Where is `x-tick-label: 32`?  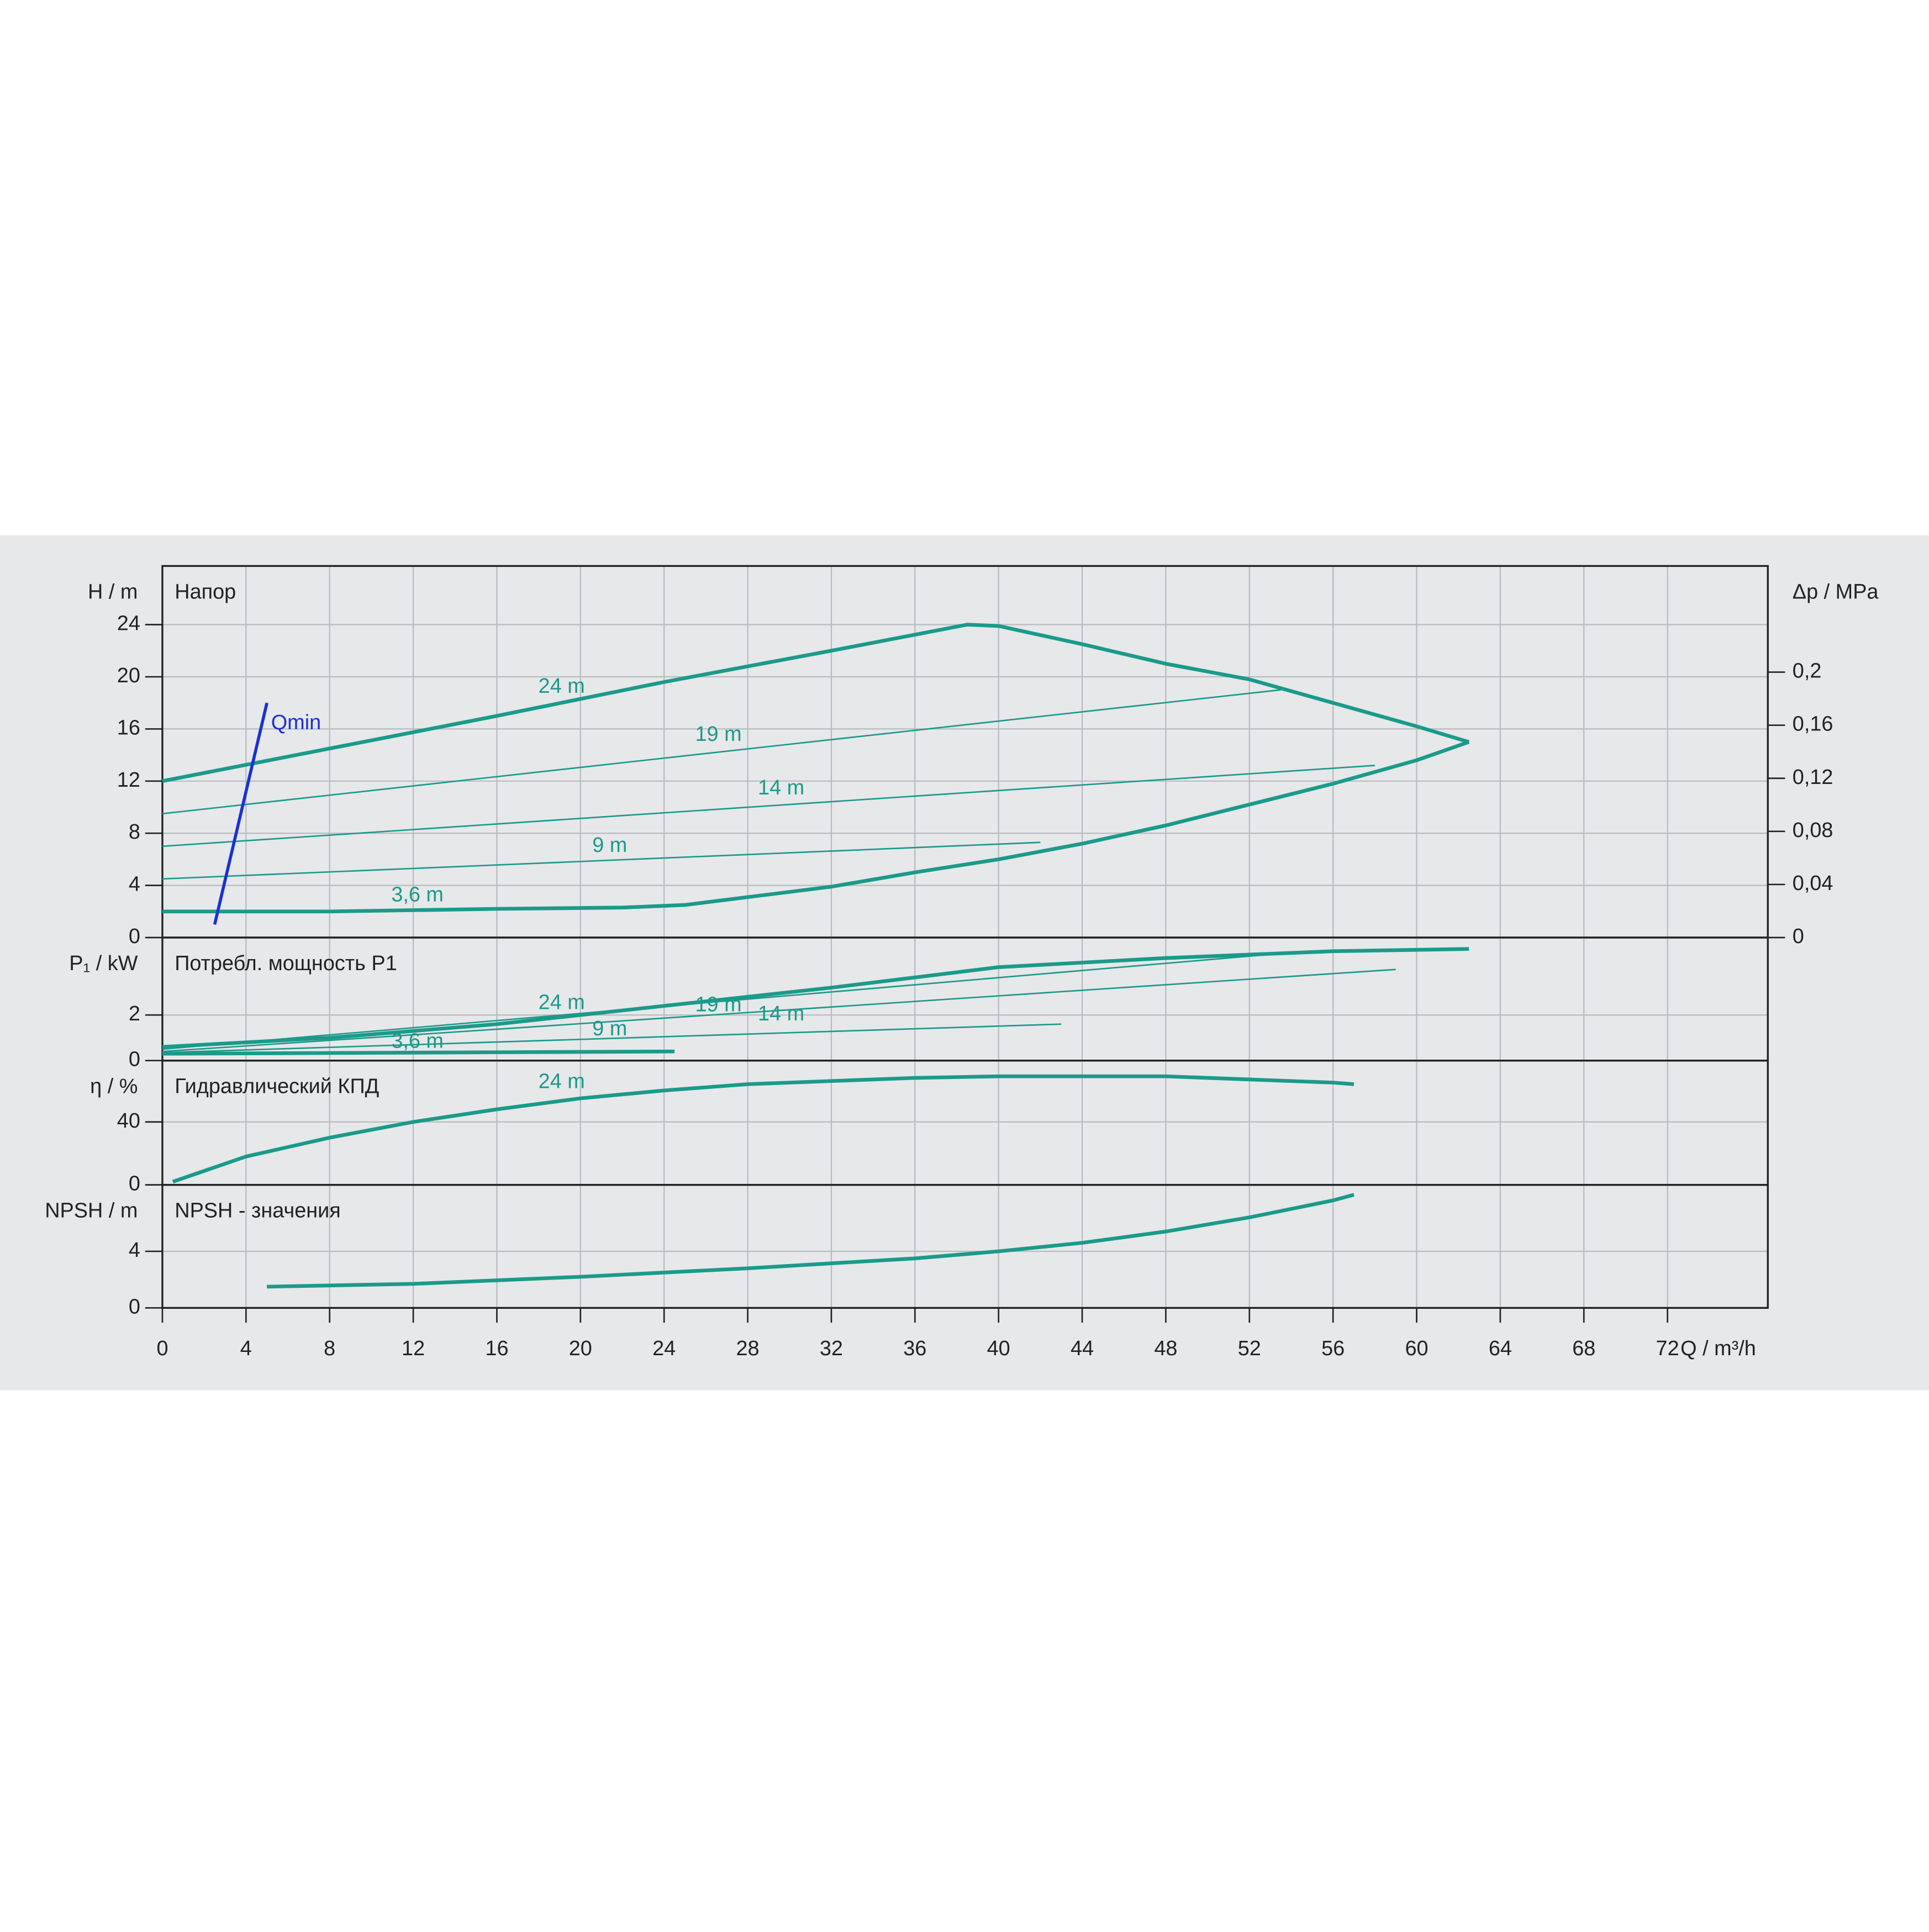 x-tick-label: 32 is located at coordinates (832, 1348).